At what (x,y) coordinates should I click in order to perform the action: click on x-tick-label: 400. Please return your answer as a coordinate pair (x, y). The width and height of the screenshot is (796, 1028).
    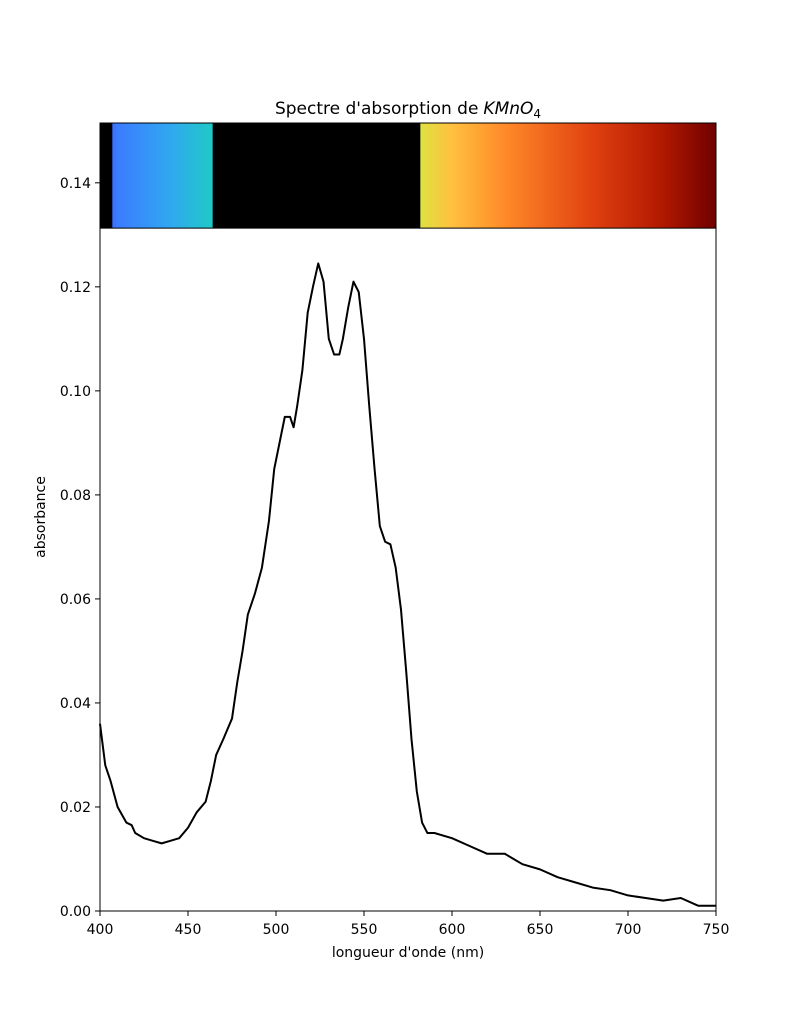
    Looking at the image, I should click on (100, 930).